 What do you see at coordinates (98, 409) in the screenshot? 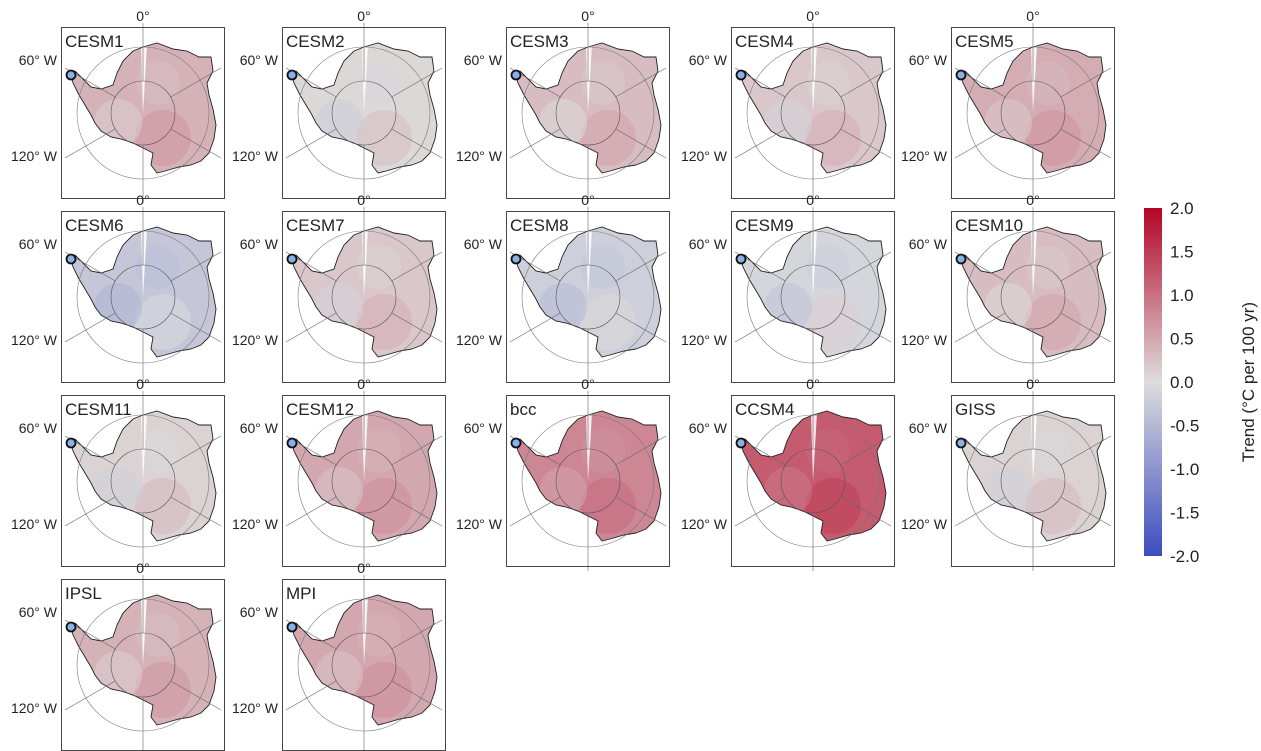
I see `panel-label: CESM11` at bounding box center [98, 409].